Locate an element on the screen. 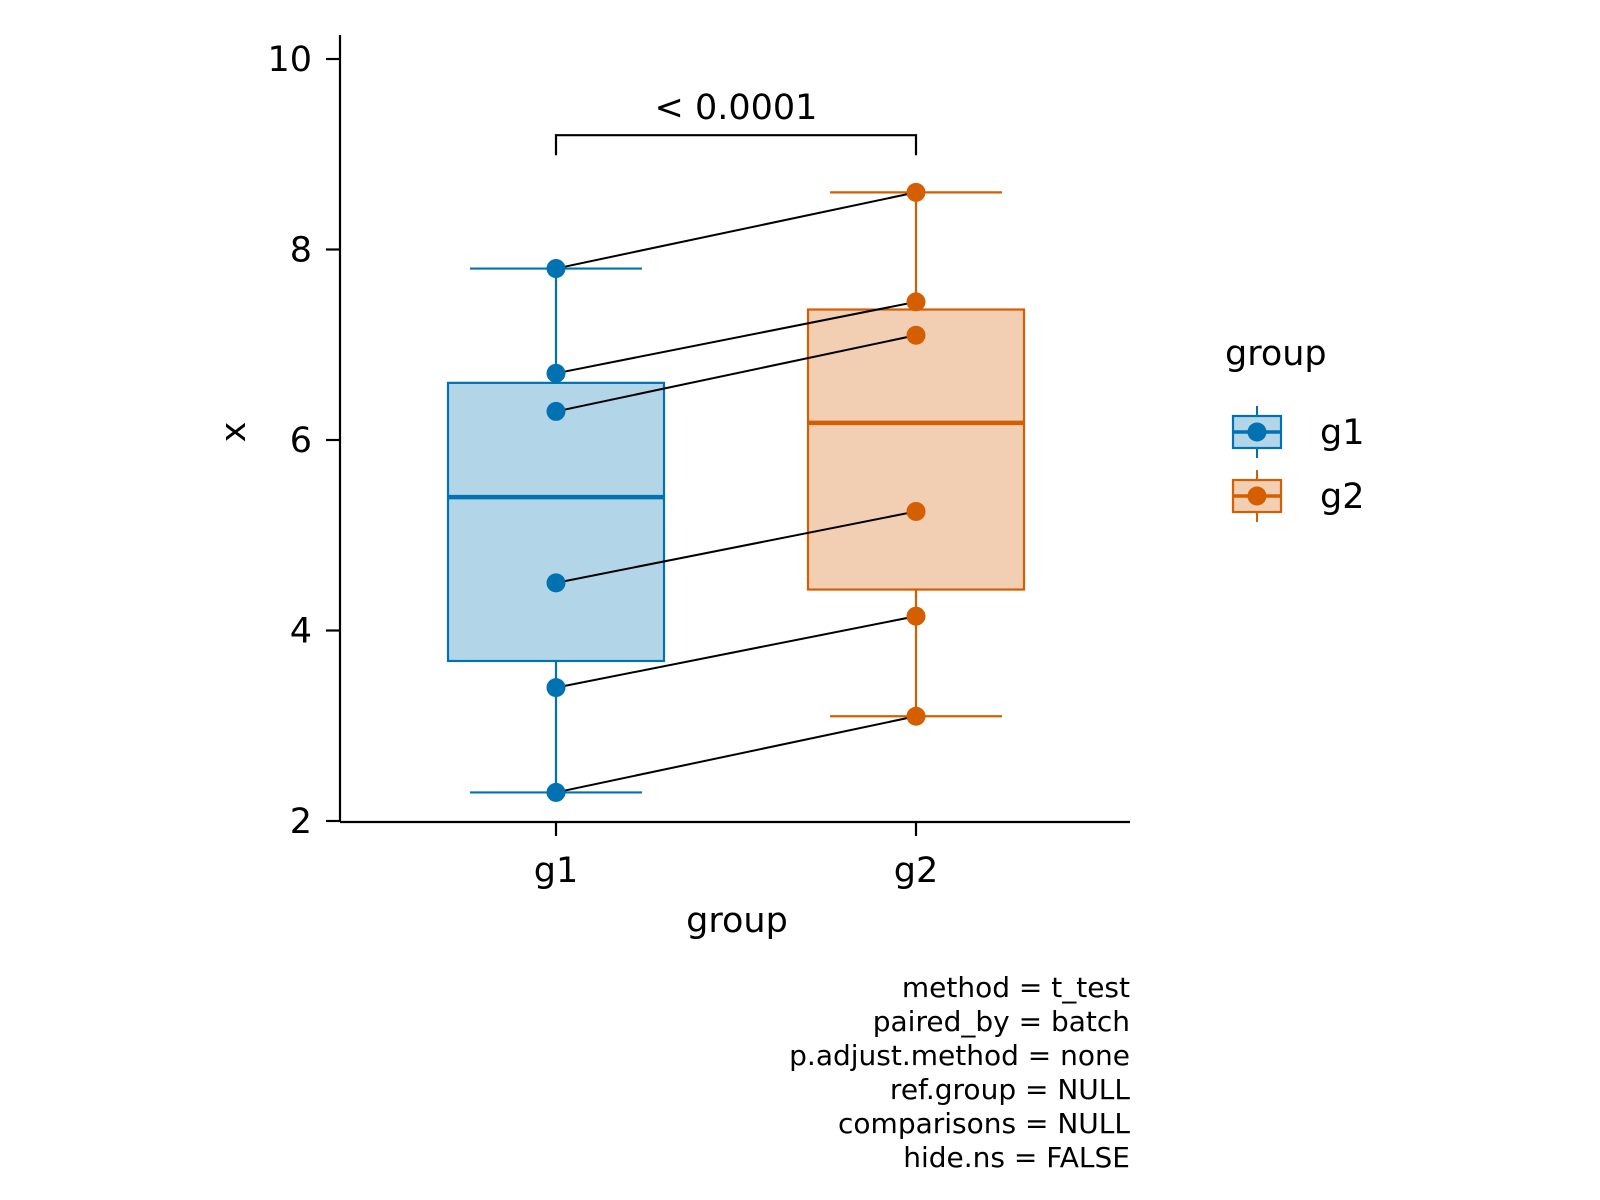 This screenshot has height=1200, width=1600. legend-entry-g1: g1 is located at coordinates (1298, 432).